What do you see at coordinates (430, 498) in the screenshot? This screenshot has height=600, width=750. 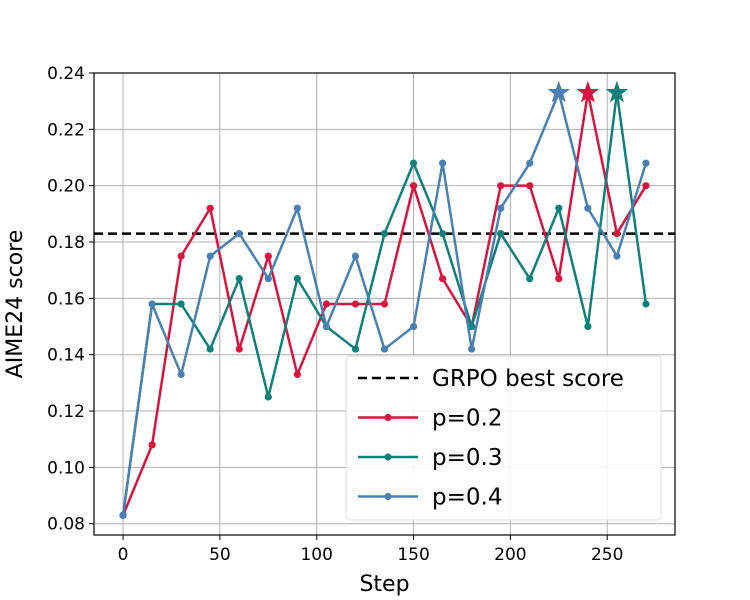 I see `legend-entry-p-0-4: p=0.4` at bounding box center [430, 498].